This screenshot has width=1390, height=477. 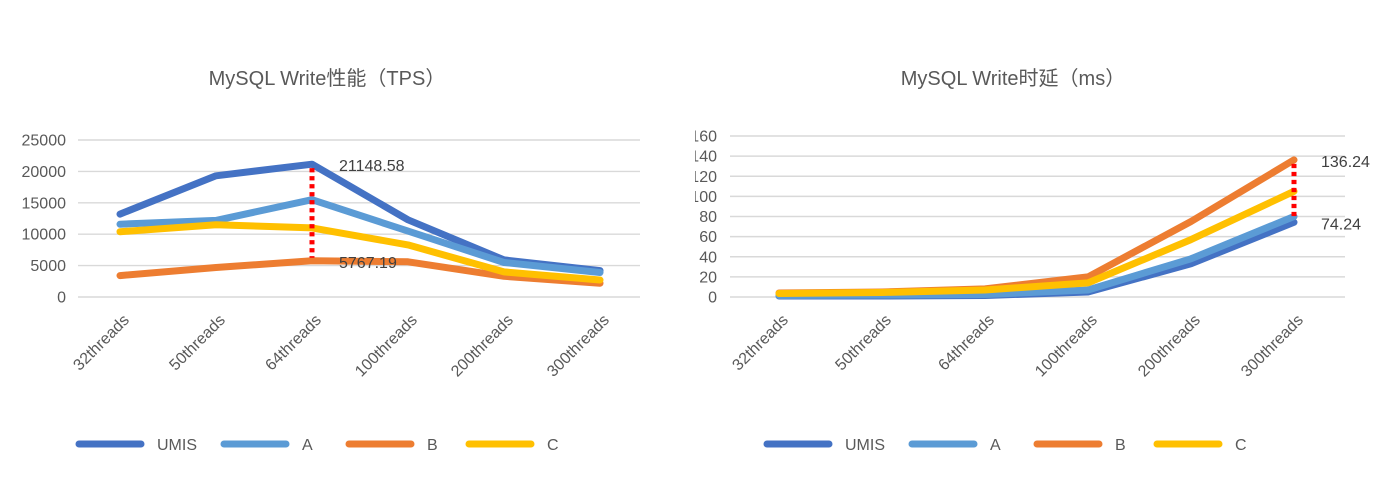 I want to click on chart-title: MySQL Write时延（ms）, so click(x=1013, y=78).